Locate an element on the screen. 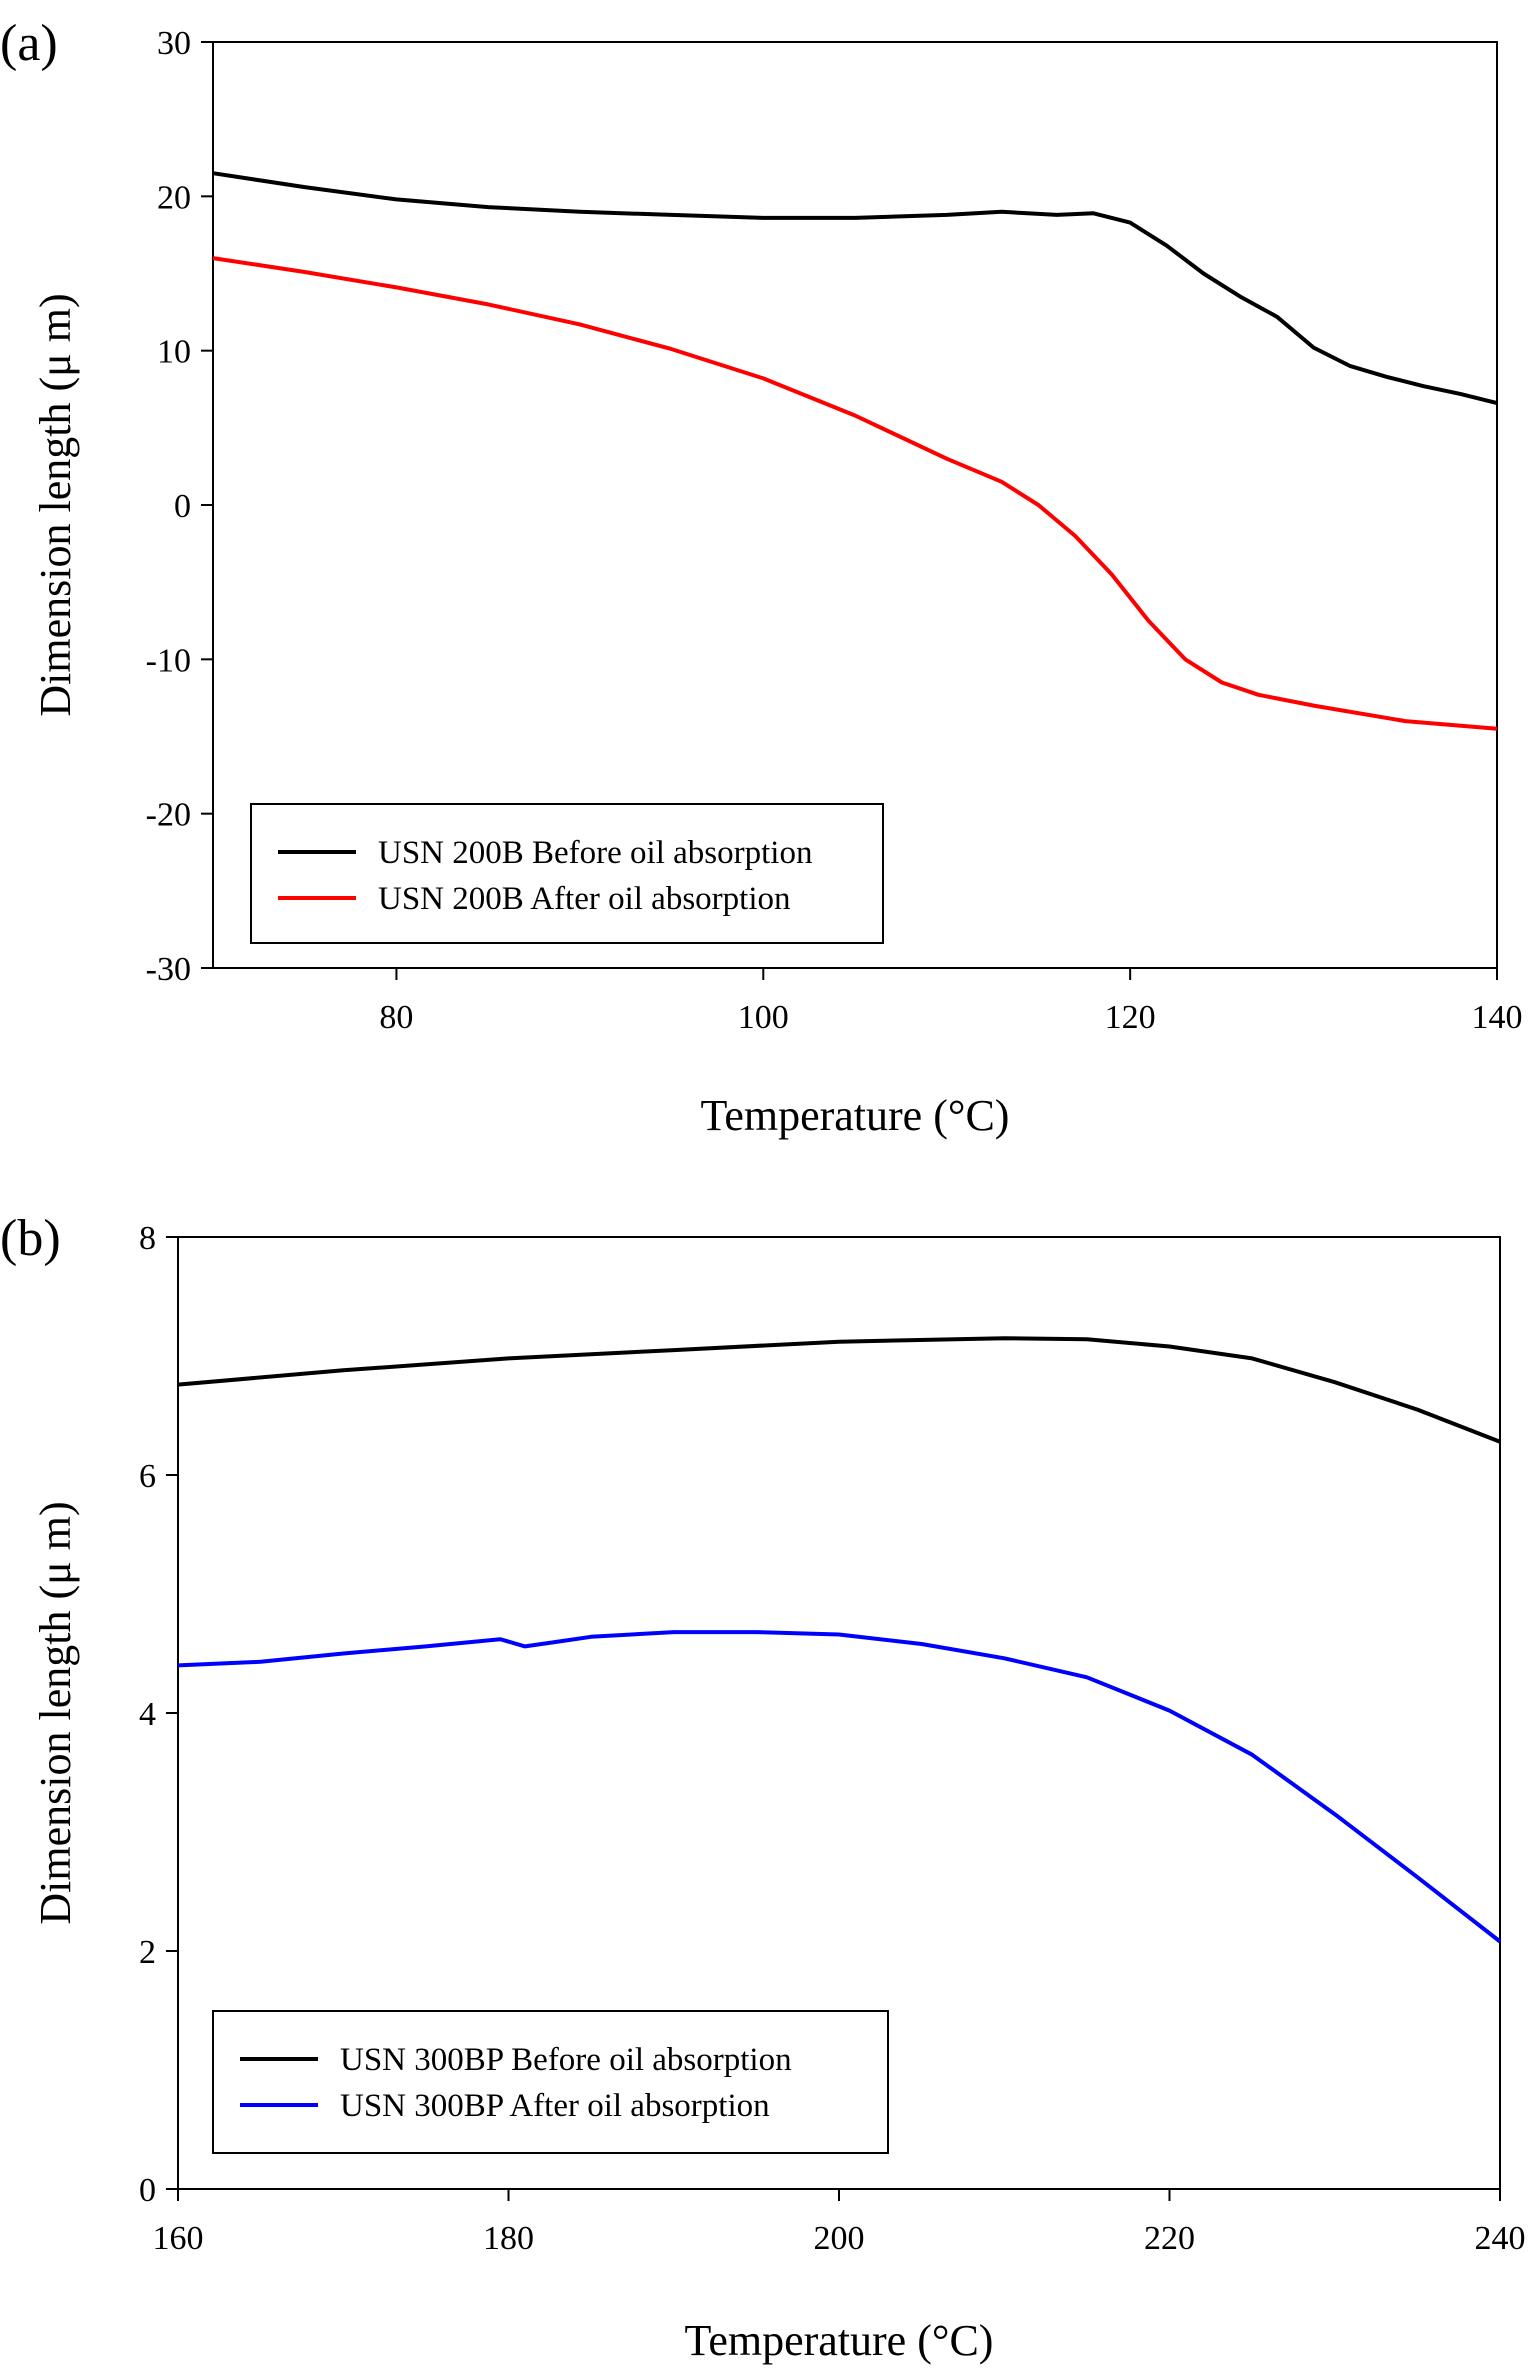 The width and height of the screenshot is (1535, 2369). y-tick-label: 20 is located at coordinates (174, 197).